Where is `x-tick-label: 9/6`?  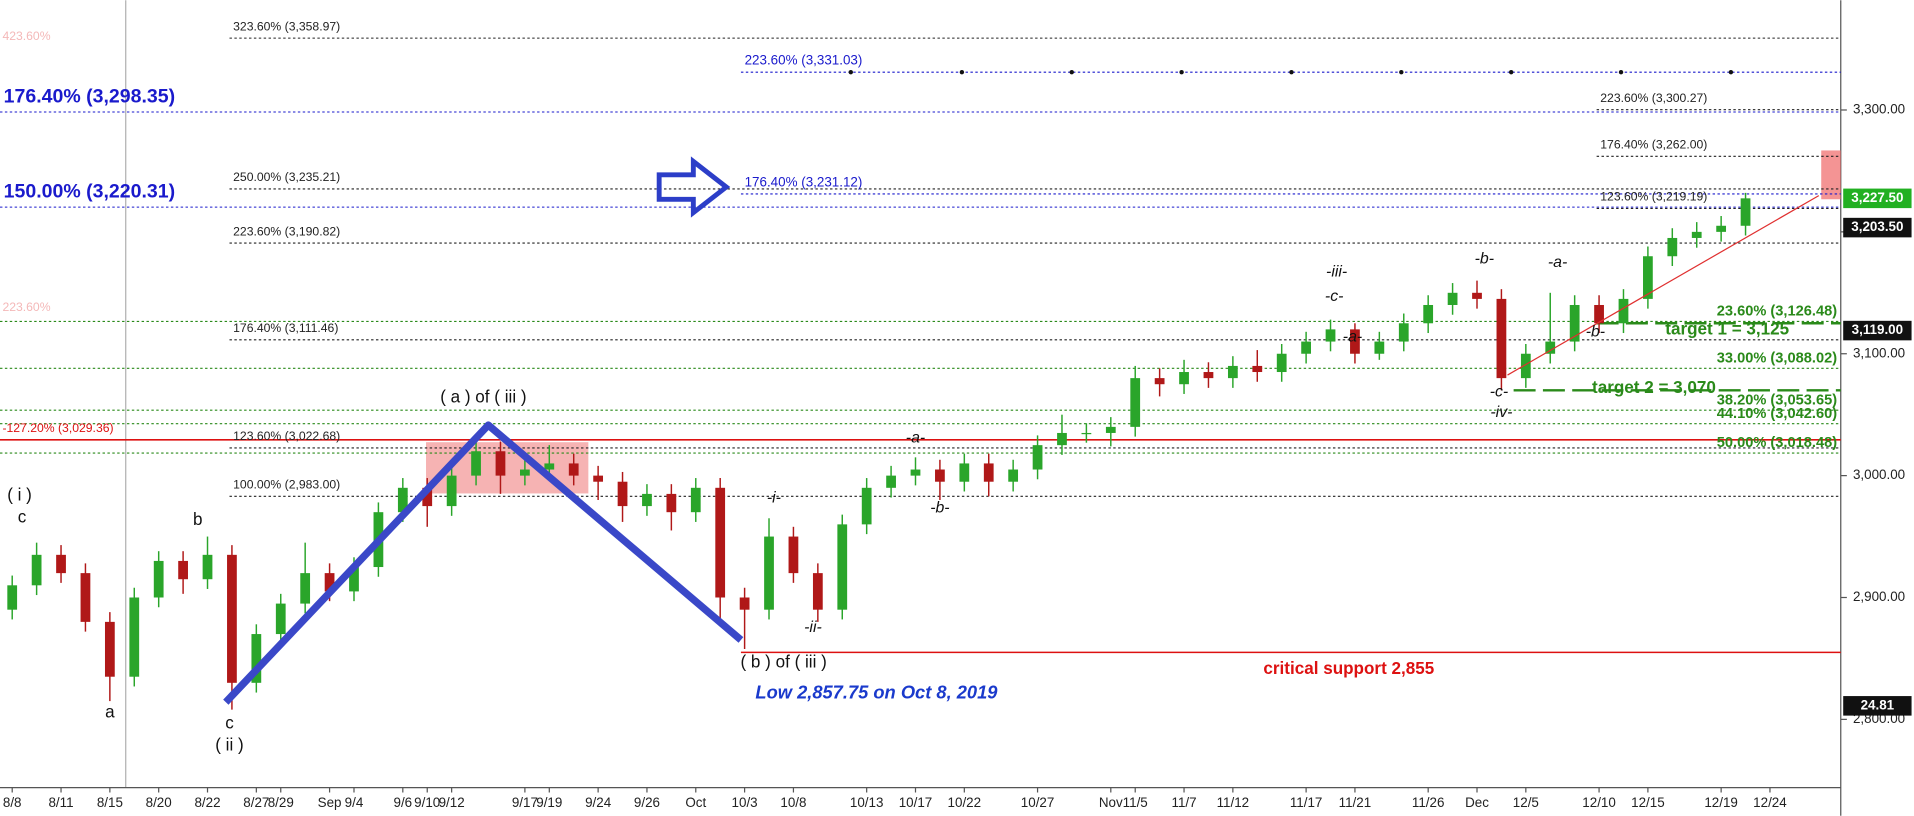
x-tick-label: 9/6 is located at coordinates (402, 802).